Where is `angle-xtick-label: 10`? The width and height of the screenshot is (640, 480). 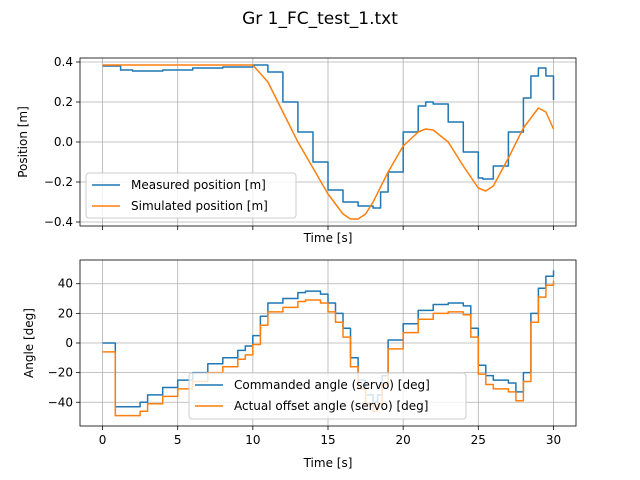 angle-xtick-label: 10 is located at coordinates (252, 440).